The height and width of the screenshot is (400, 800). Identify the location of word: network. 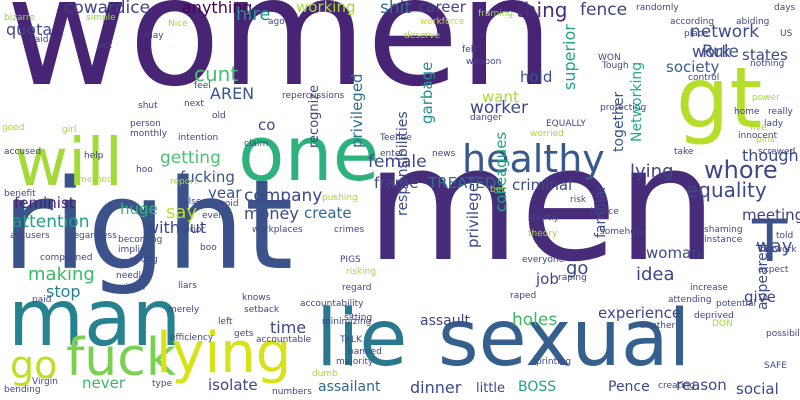
(725, 32).